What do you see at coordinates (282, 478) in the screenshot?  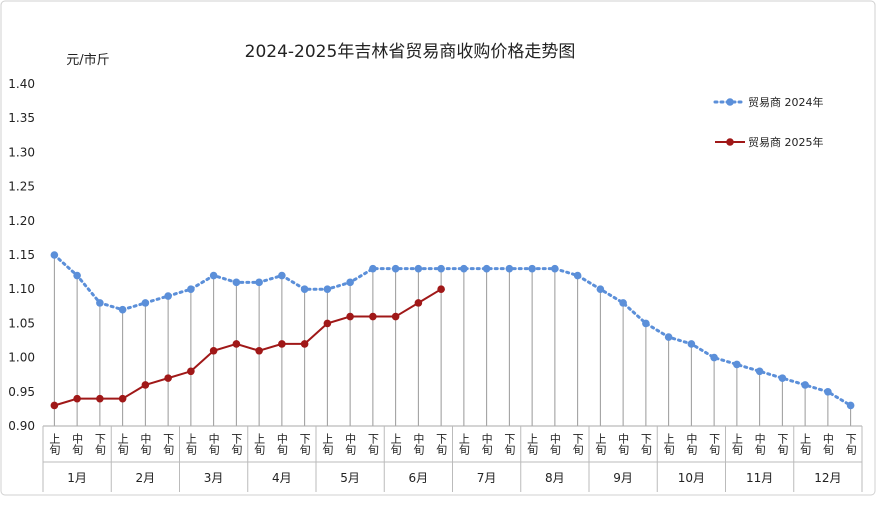 I see `group-label: 4月` at bounding box center [282, 478].